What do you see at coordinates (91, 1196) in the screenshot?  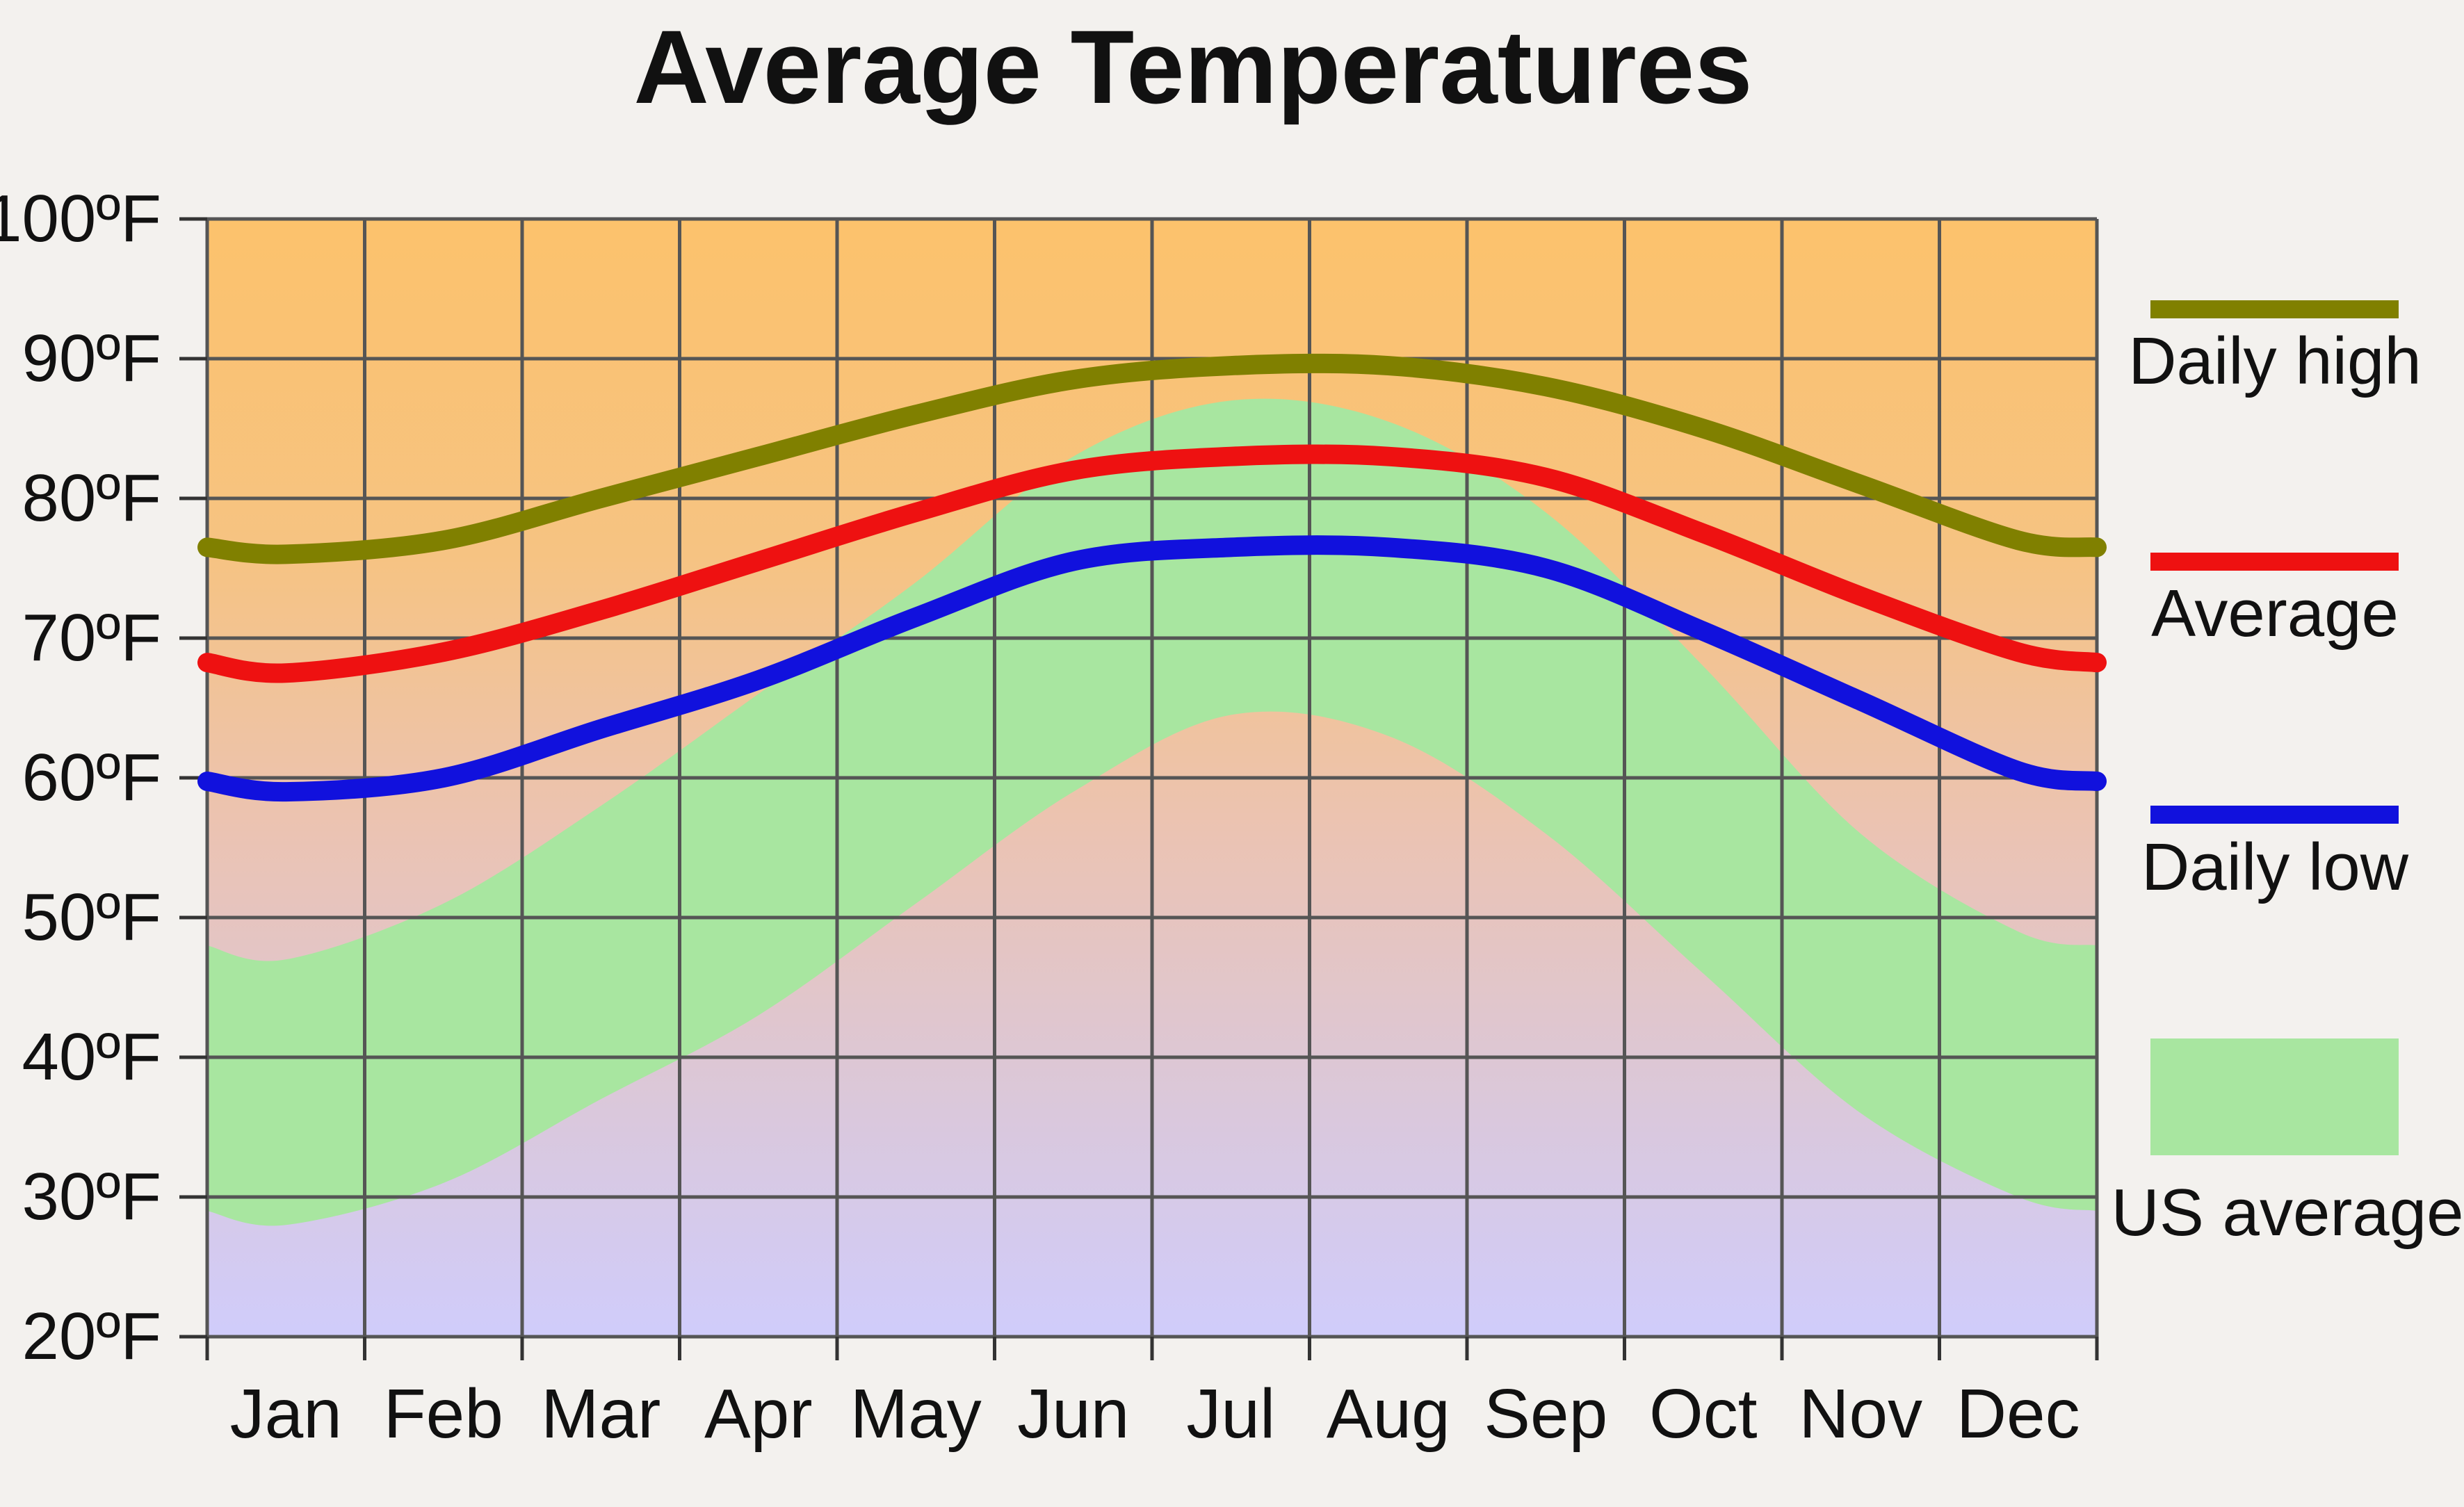 I see `y-tick-label: 30ºF` at bounding box center [91, 1196].